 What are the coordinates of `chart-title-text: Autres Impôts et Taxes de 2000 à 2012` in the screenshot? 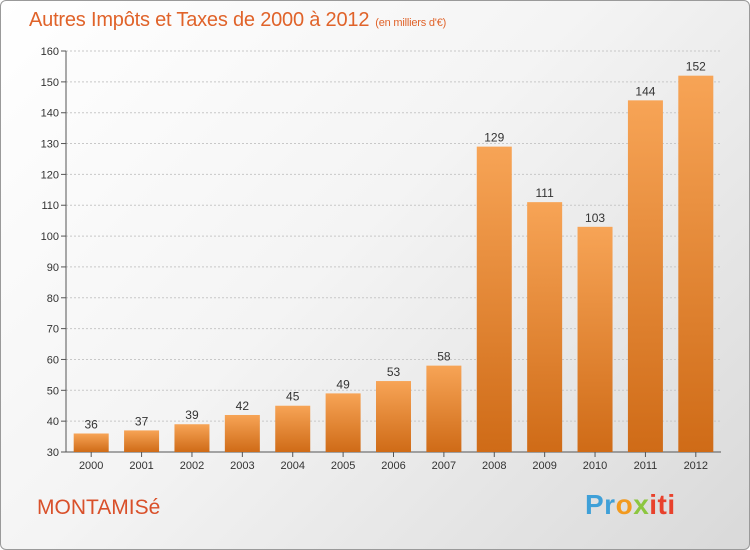 It's located at (199, 20).